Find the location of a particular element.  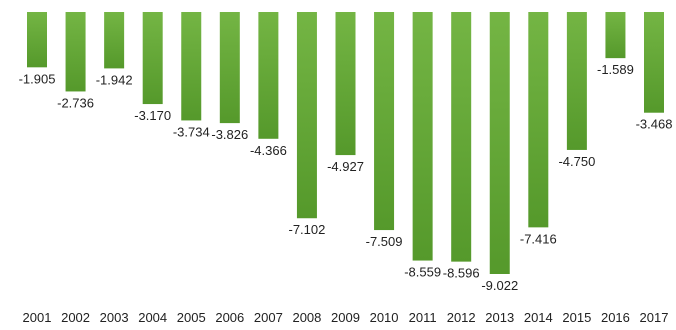

value-label-2012: -8.596 is located at coordinates (461, 273).